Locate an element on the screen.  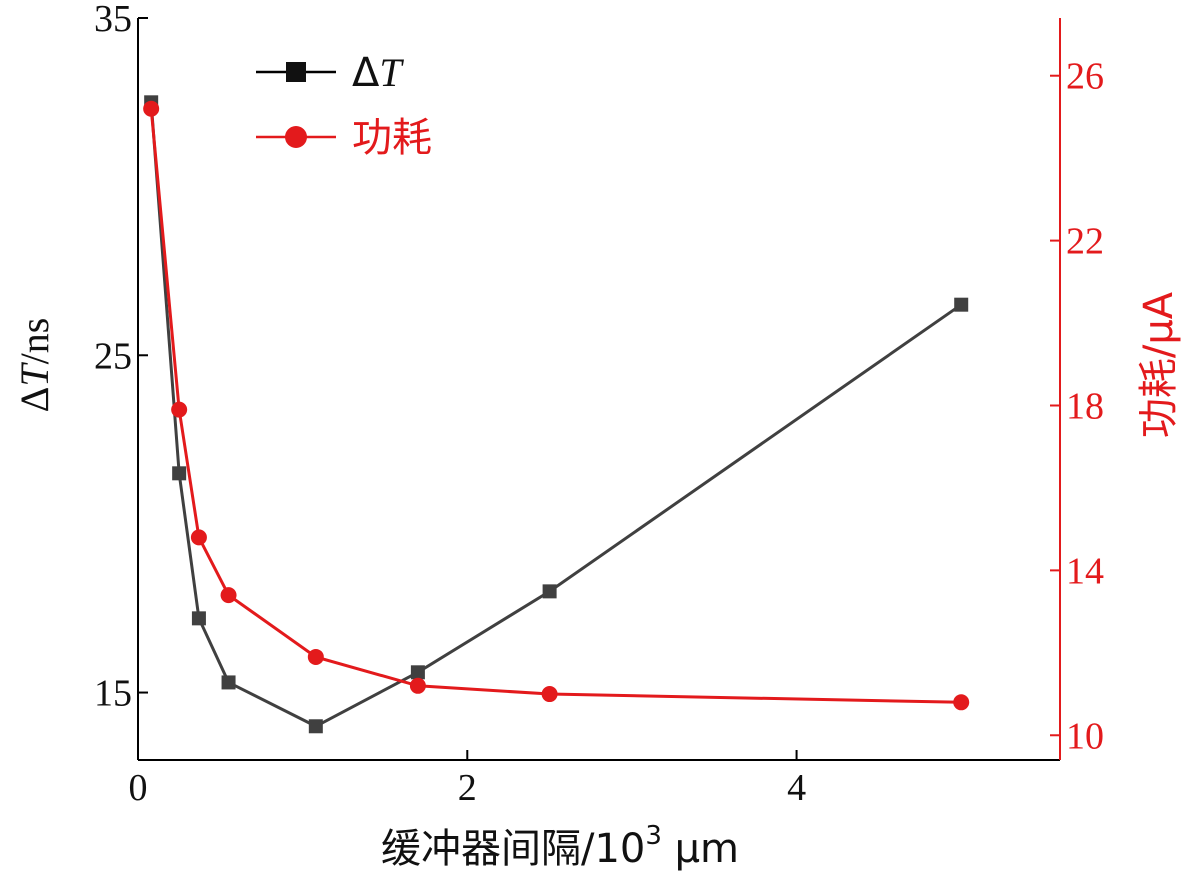
left-y-tick-label: 15 is located at coordinates (113, 694).